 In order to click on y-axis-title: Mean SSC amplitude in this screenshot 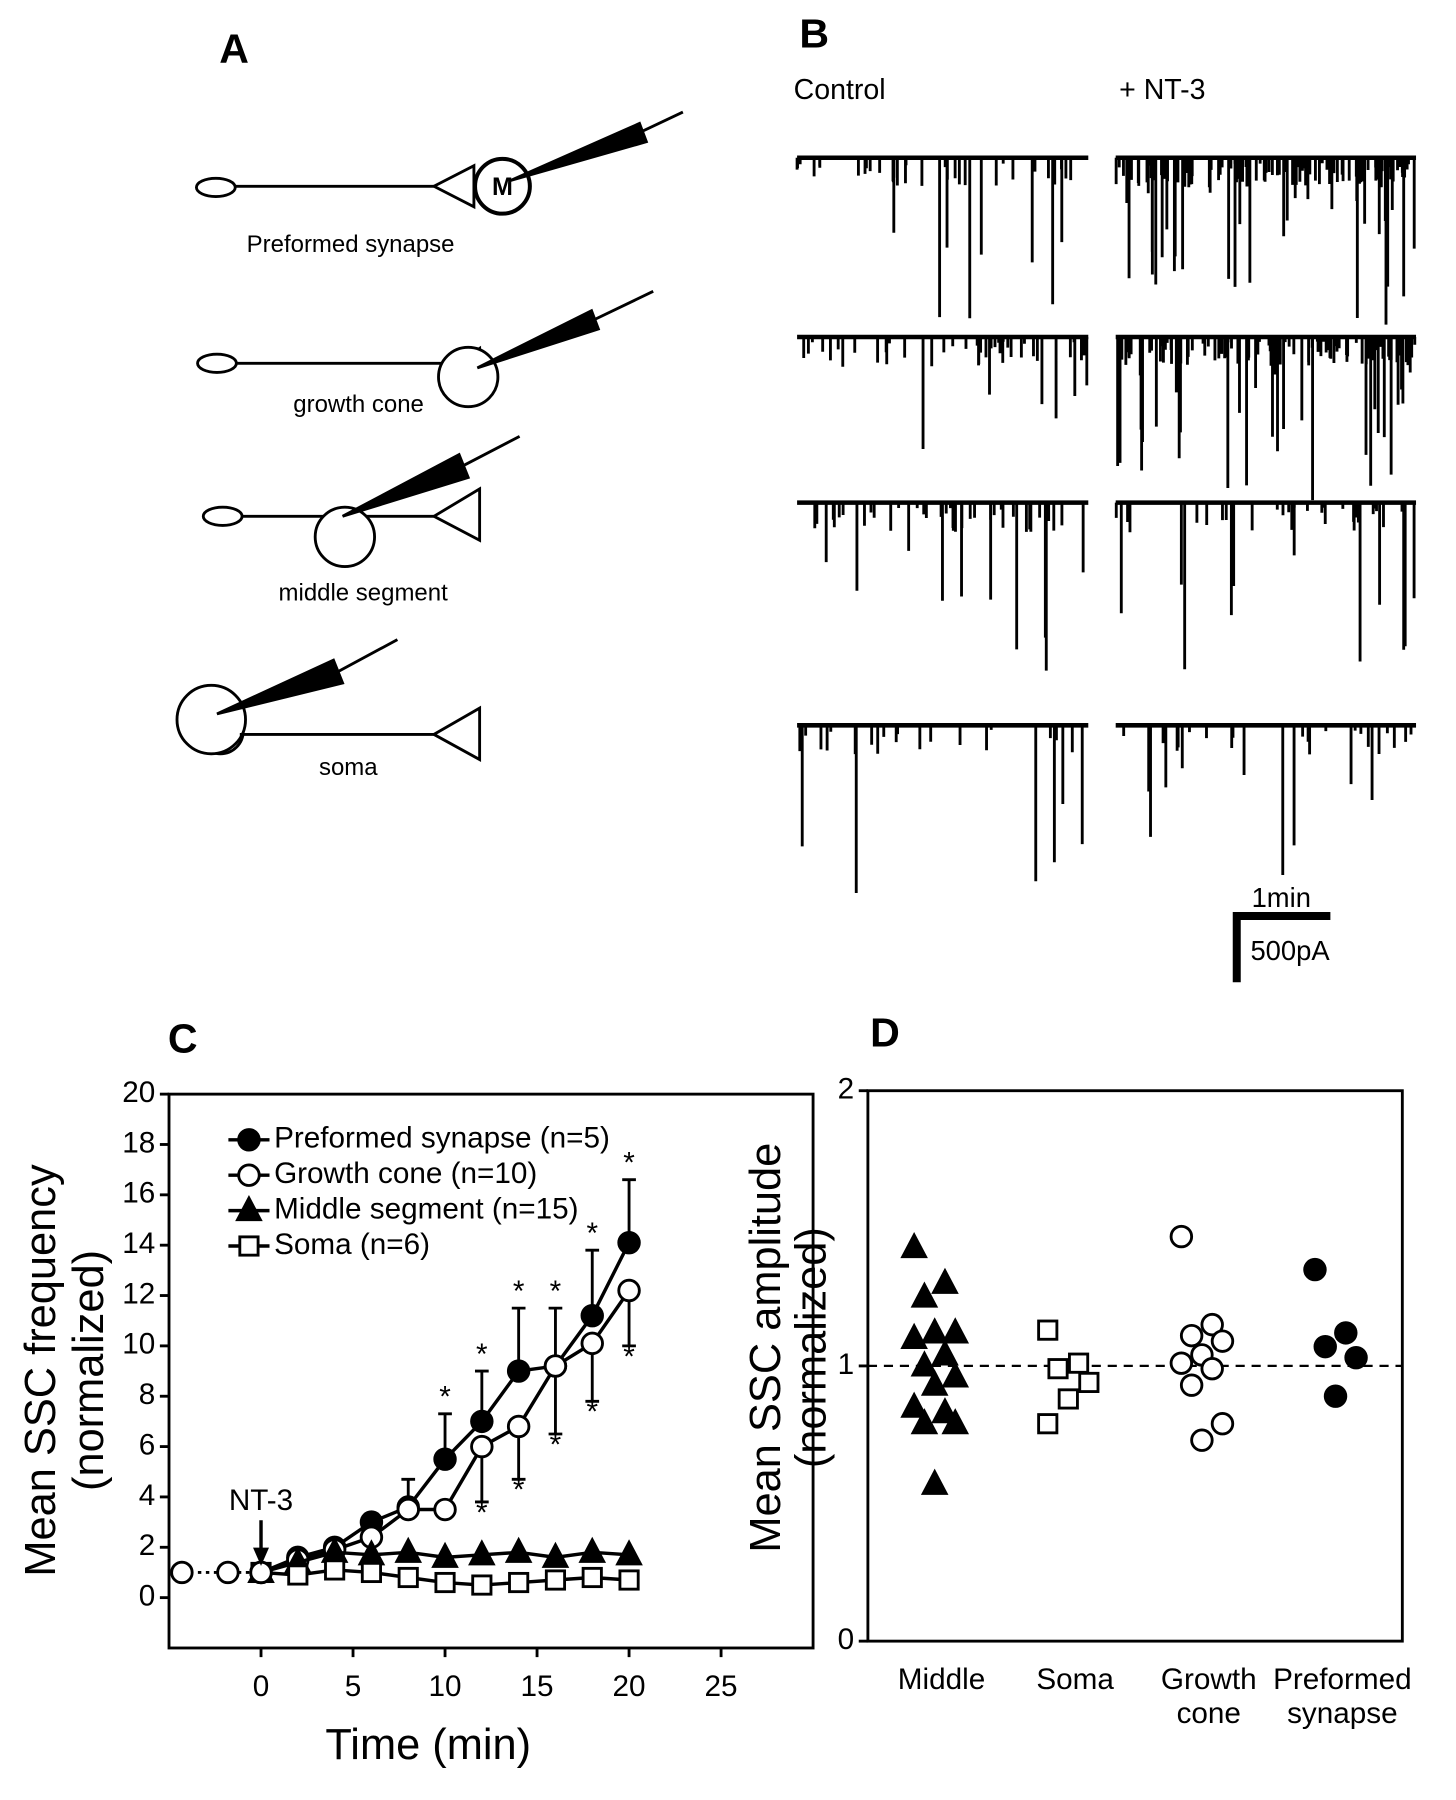, I will do `click(766, 1348)`.